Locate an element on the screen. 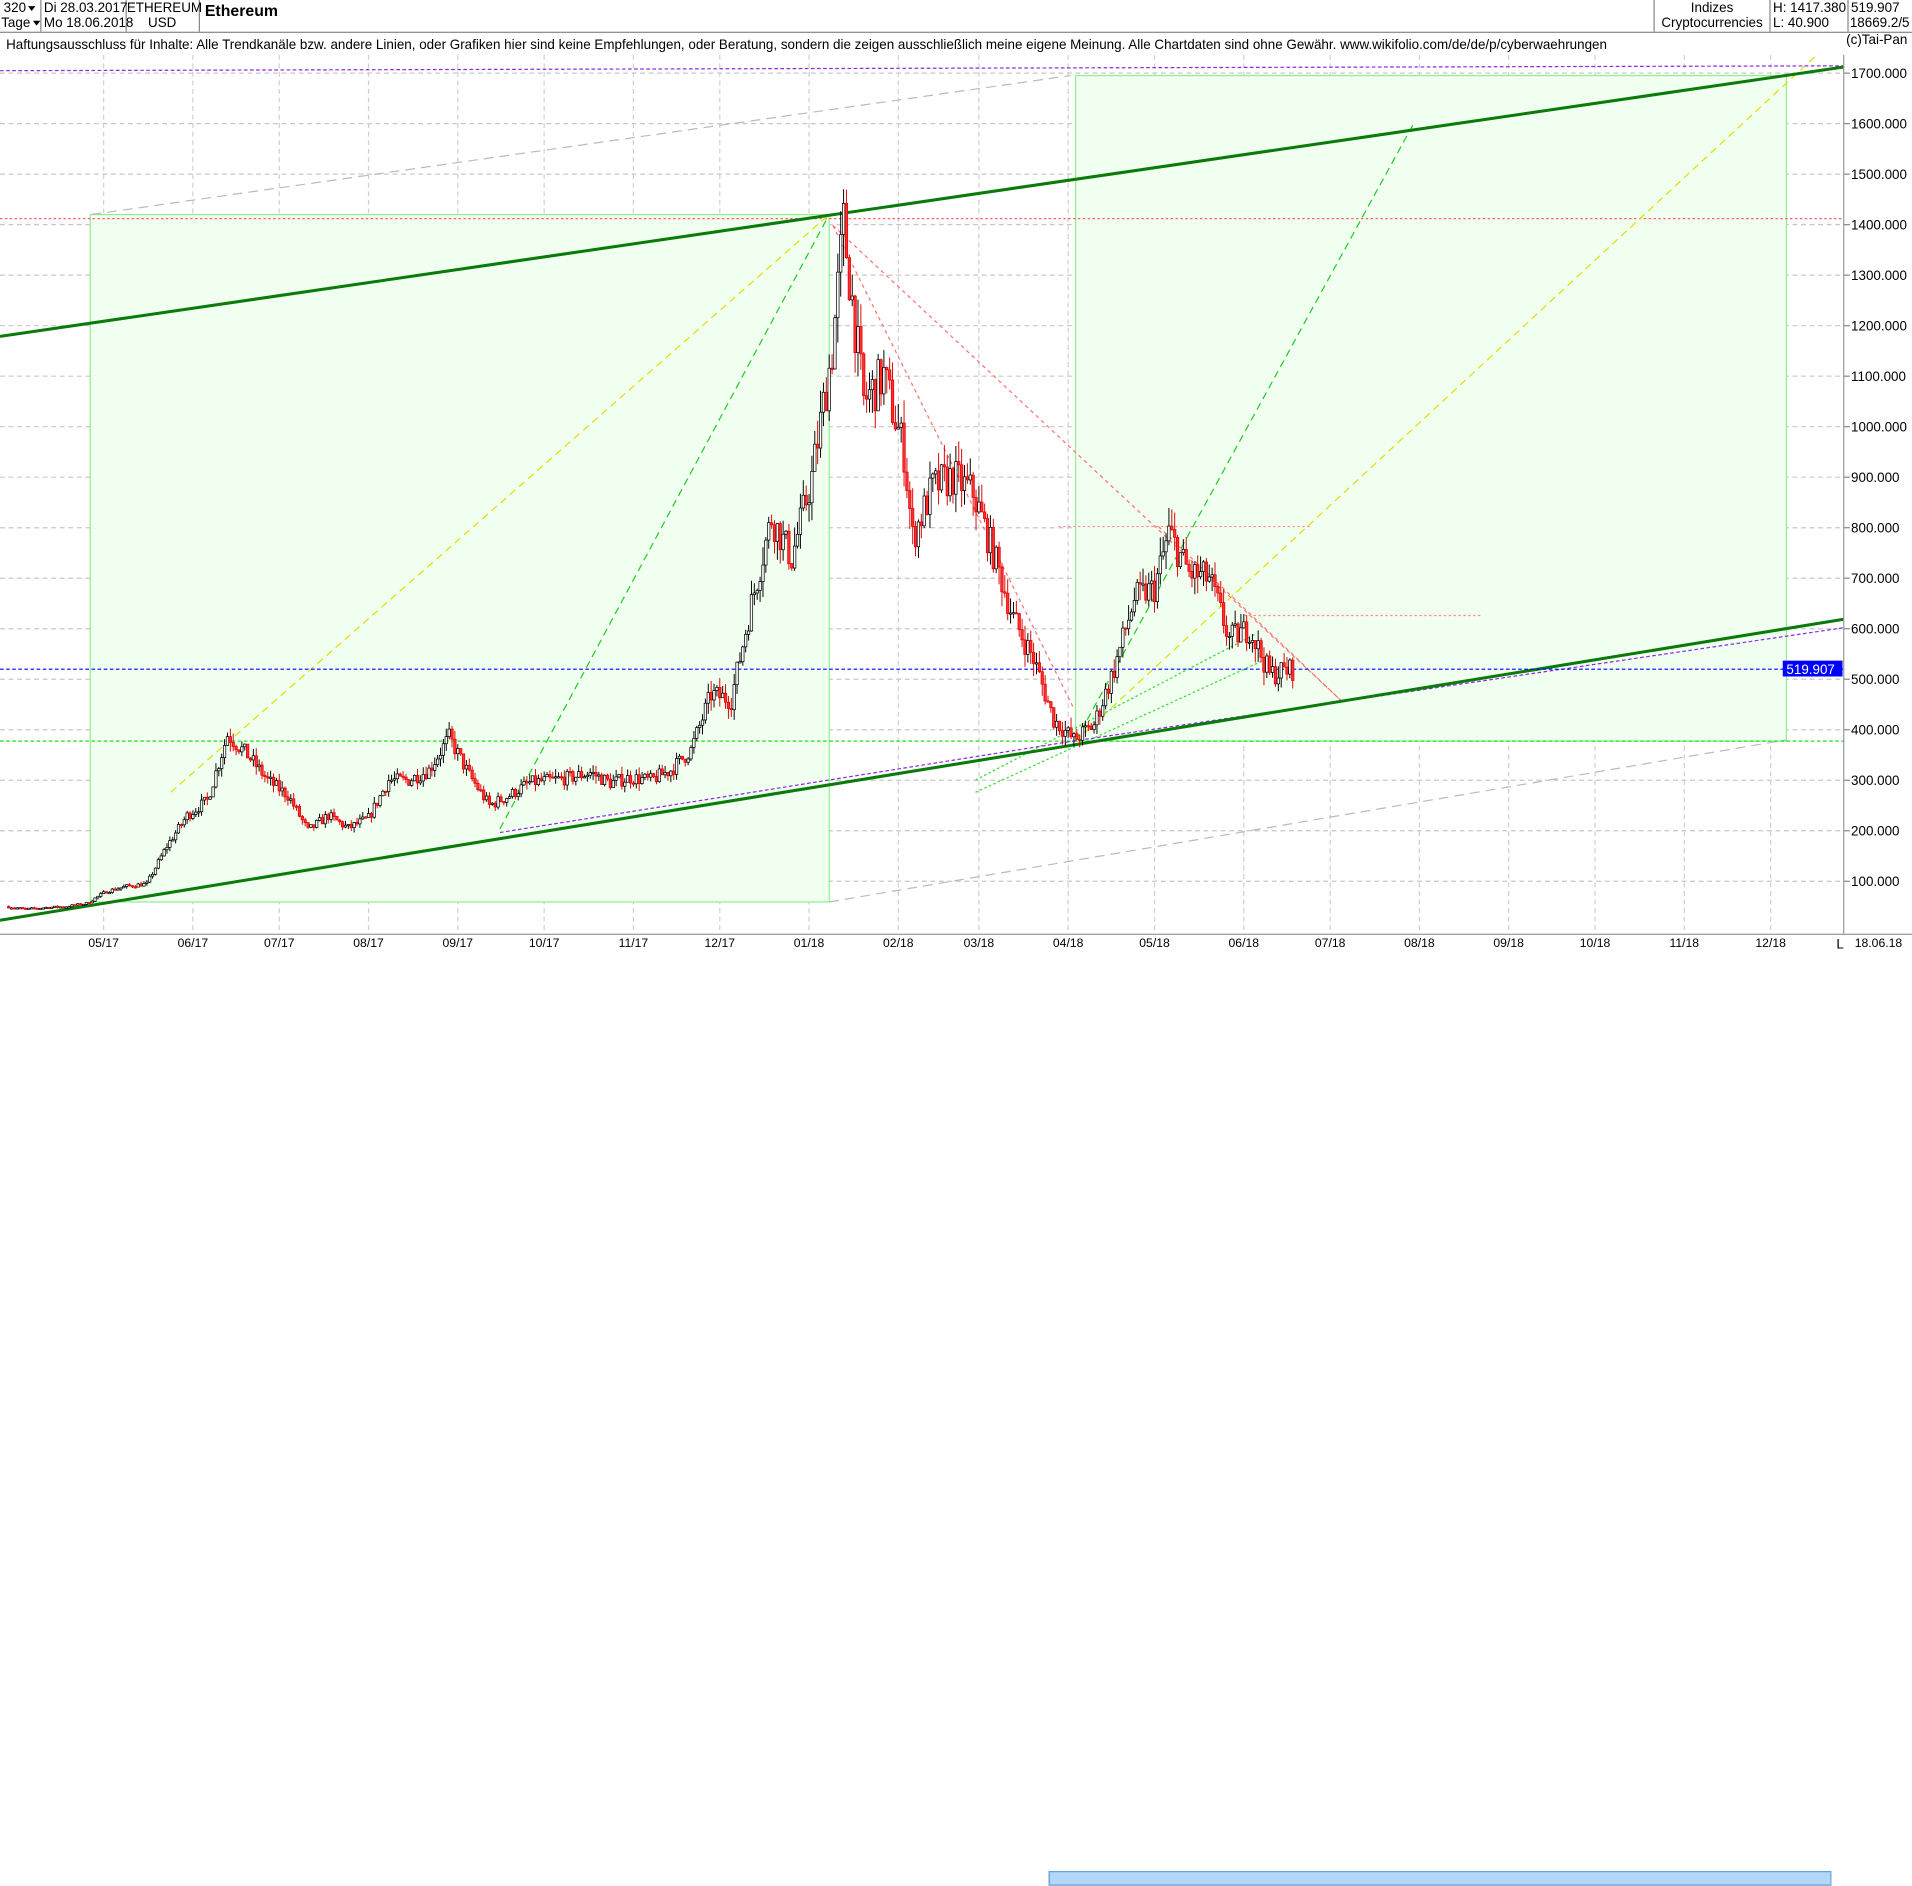 This screenshot has height=1886, width=1912. date-to: Mo 18.06.2018 is located at coordinates (88, 23).